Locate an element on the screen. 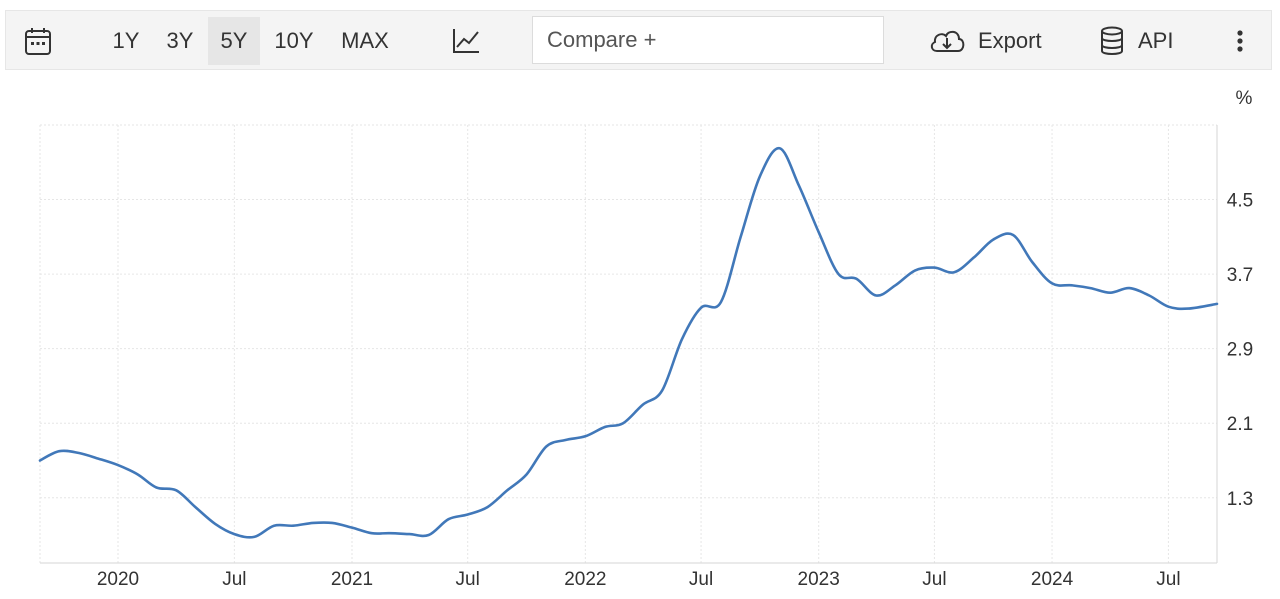 The height and width of the screenshot is (599, 1280). chart-toolbar: 1Y 3Y 5Y 10Y MAX Export API is located at coordinates (638, 40).